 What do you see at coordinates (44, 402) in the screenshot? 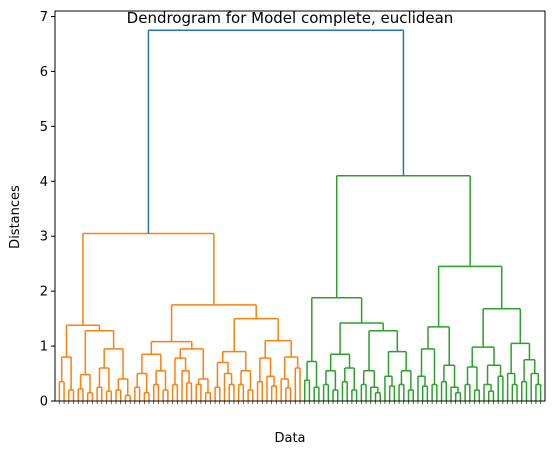
I see `y-tick-label: 0` at bounding box center [44, 402].